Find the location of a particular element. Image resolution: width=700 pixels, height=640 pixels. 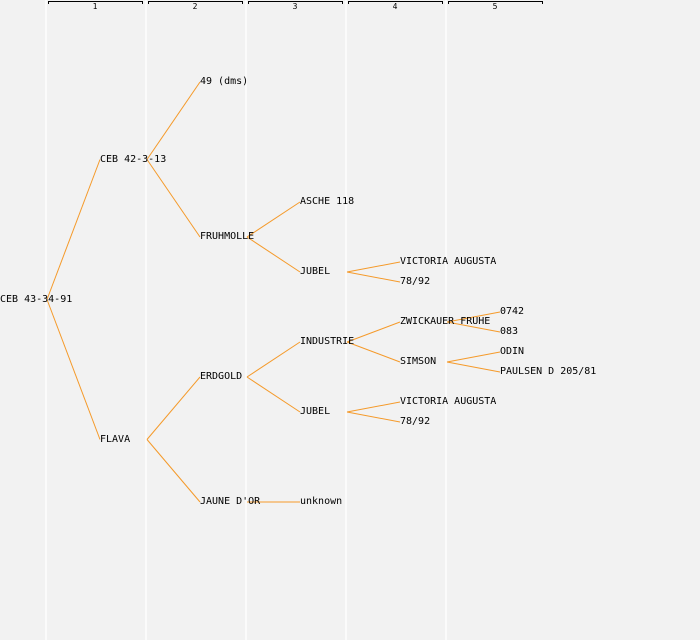

generation-number: 4 is located at coordinates (395, 6).